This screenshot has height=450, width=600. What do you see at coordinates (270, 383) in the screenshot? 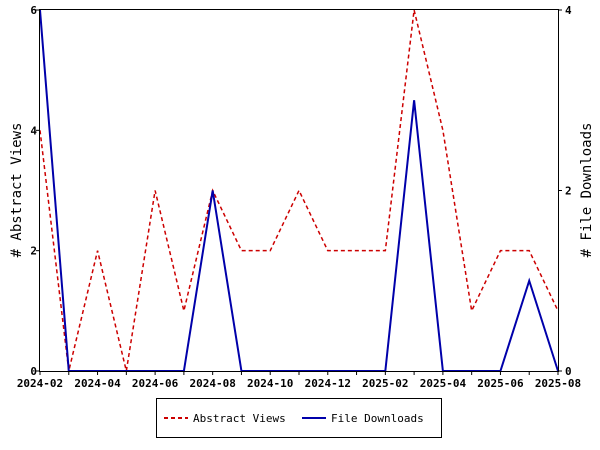
I see `x-tick-label: 2024-10` at bounding box center [270, 383].